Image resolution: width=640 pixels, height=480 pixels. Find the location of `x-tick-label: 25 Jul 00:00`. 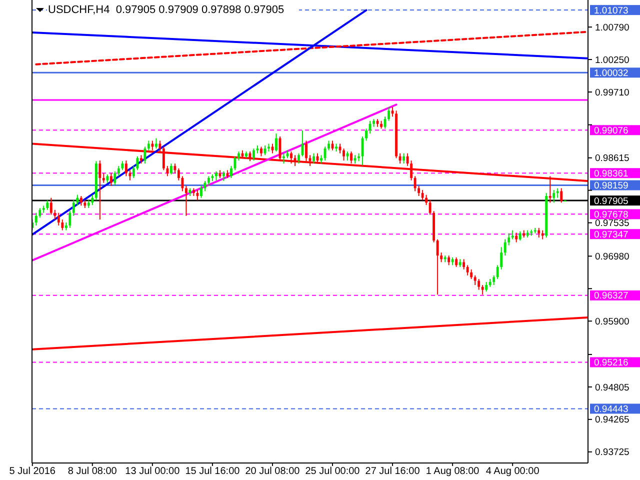

x-tick-label: 25 Jul 00:00 is located at coordinates (332, 471).